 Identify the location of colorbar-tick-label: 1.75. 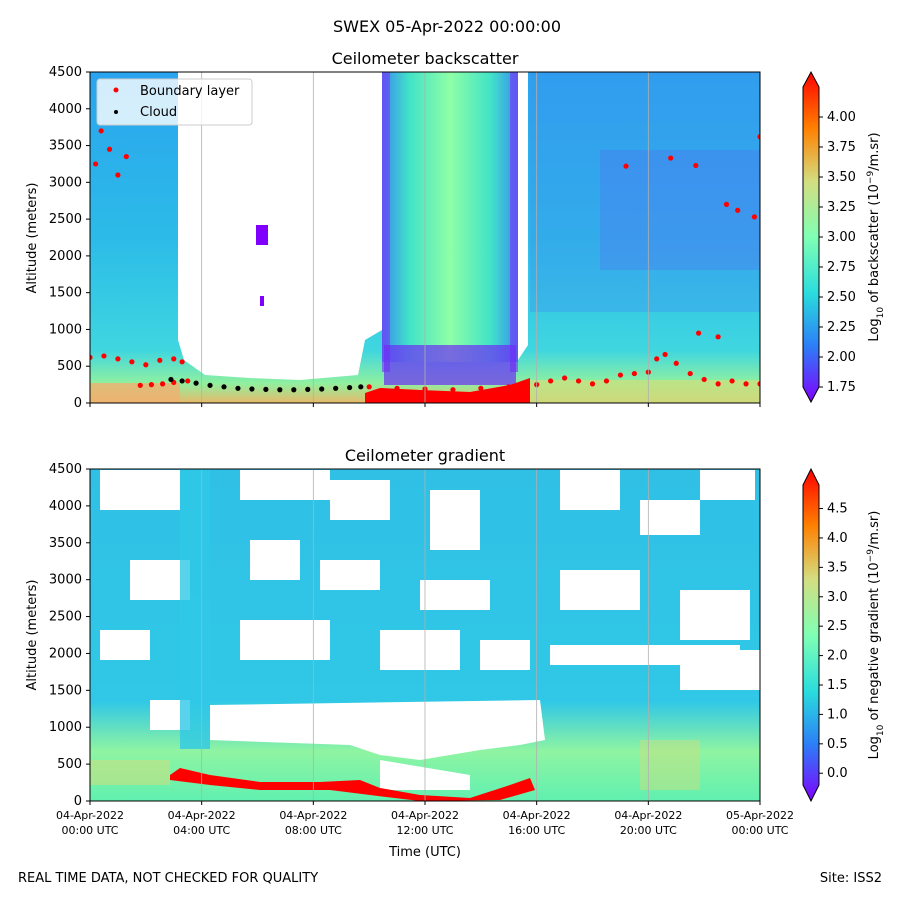
(841, 387).